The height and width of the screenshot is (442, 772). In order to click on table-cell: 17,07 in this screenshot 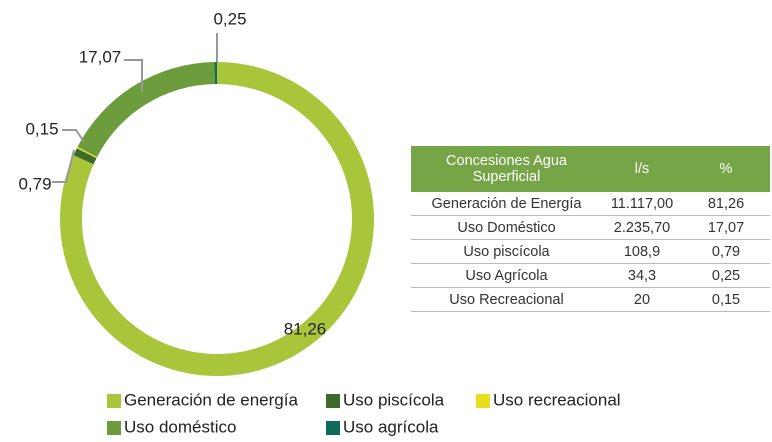, I will do `click(726, 227)`.